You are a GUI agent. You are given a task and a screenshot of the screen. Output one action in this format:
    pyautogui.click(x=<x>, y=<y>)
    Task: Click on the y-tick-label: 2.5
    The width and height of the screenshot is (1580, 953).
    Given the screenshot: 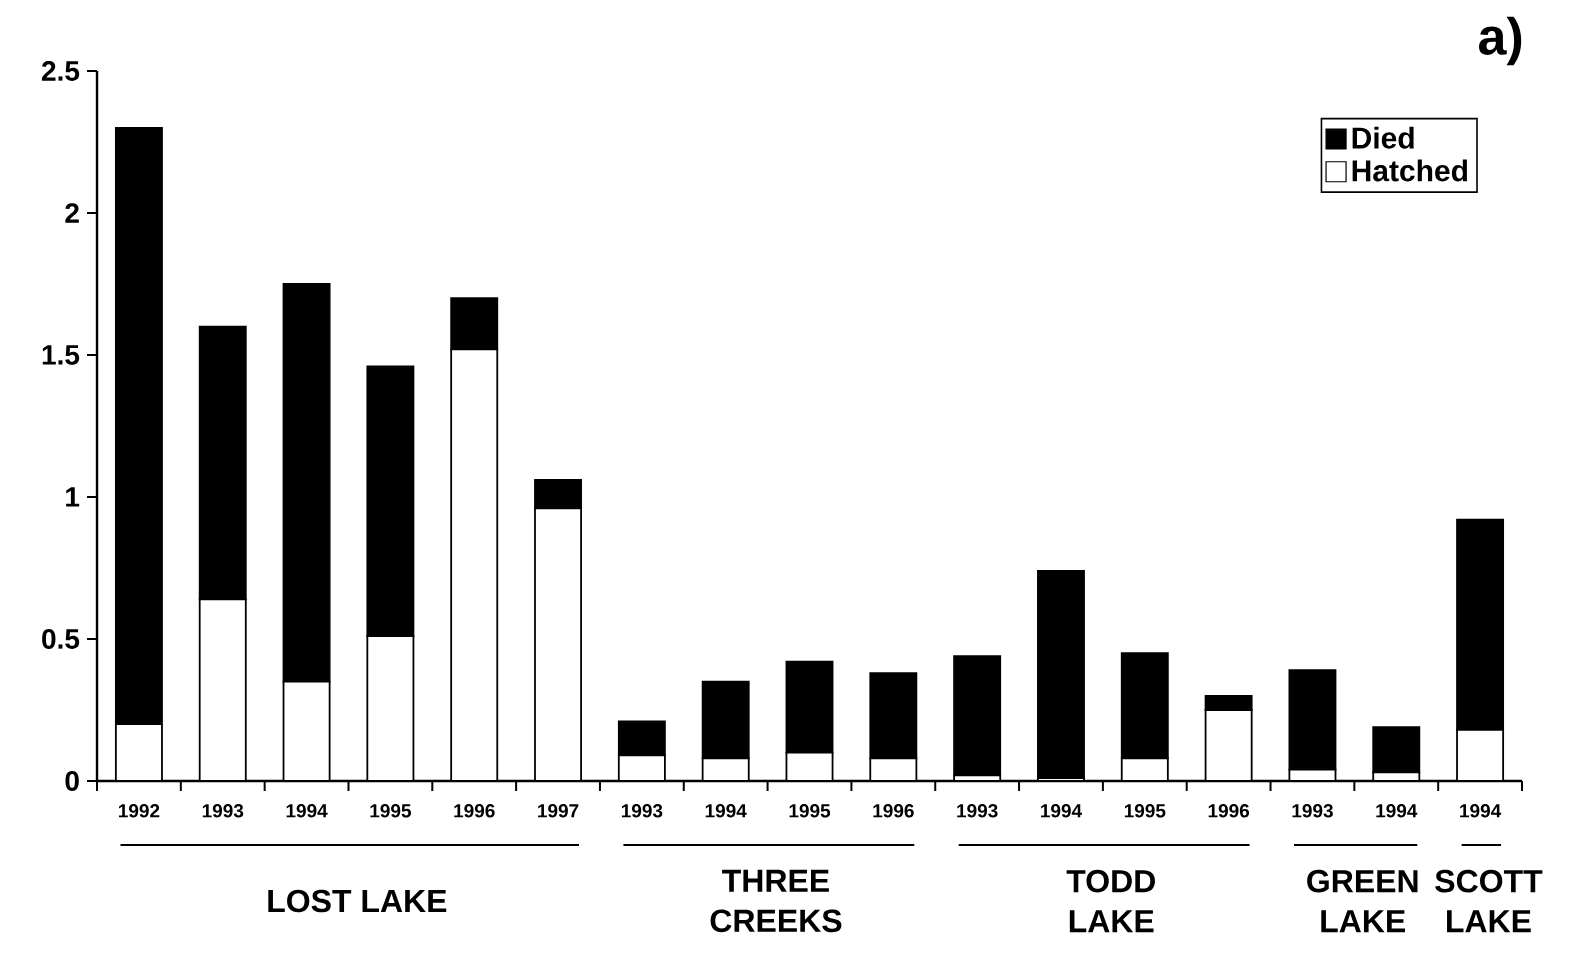 What is the action you would take?
    pyautogui.click(x=60, y=71)
    